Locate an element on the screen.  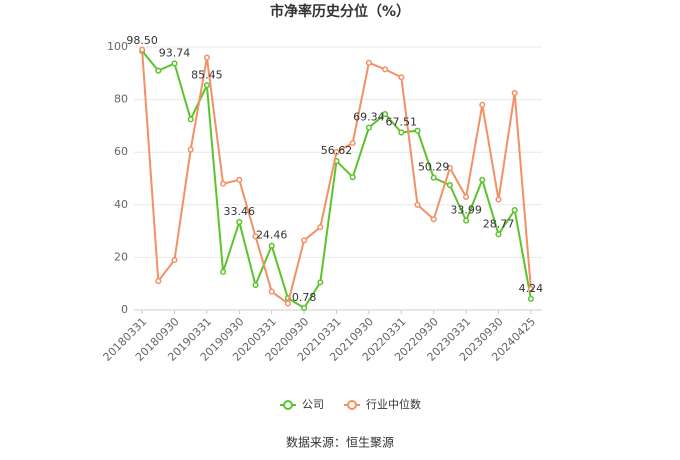
data-label: 28.77 is located at coordinates (499, 223).